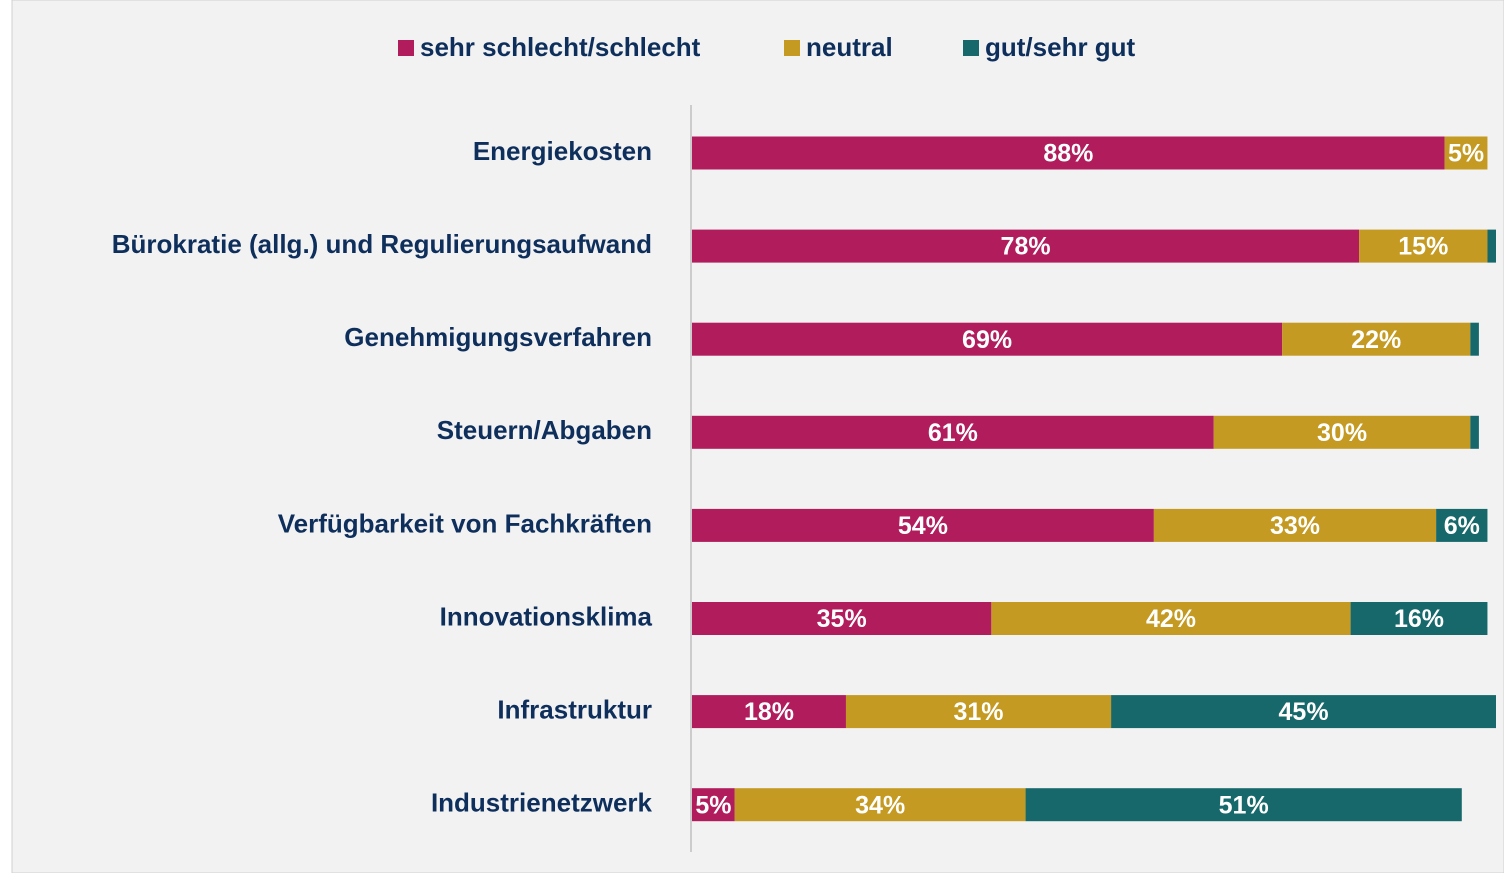 The height and width of the screenshot is (873, 1504). What do you see at coordinates (574, 709) in the screenshot?
I see `category-label: Infrastruktur` at bounding box center [574, 709].